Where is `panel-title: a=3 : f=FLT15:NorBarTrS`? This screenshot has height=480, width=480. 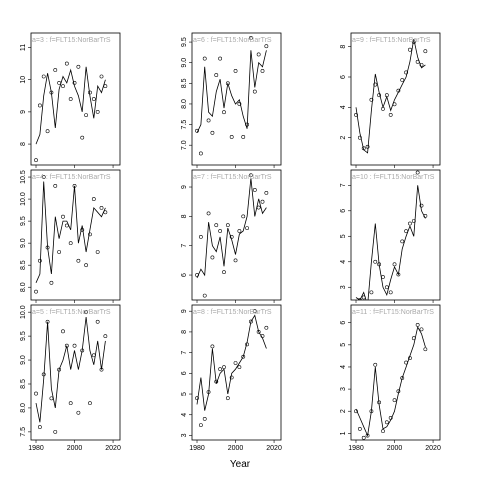
panel-title: a=3 : f=FLT15:NorBarTrS is located at coordinates (71, 40).